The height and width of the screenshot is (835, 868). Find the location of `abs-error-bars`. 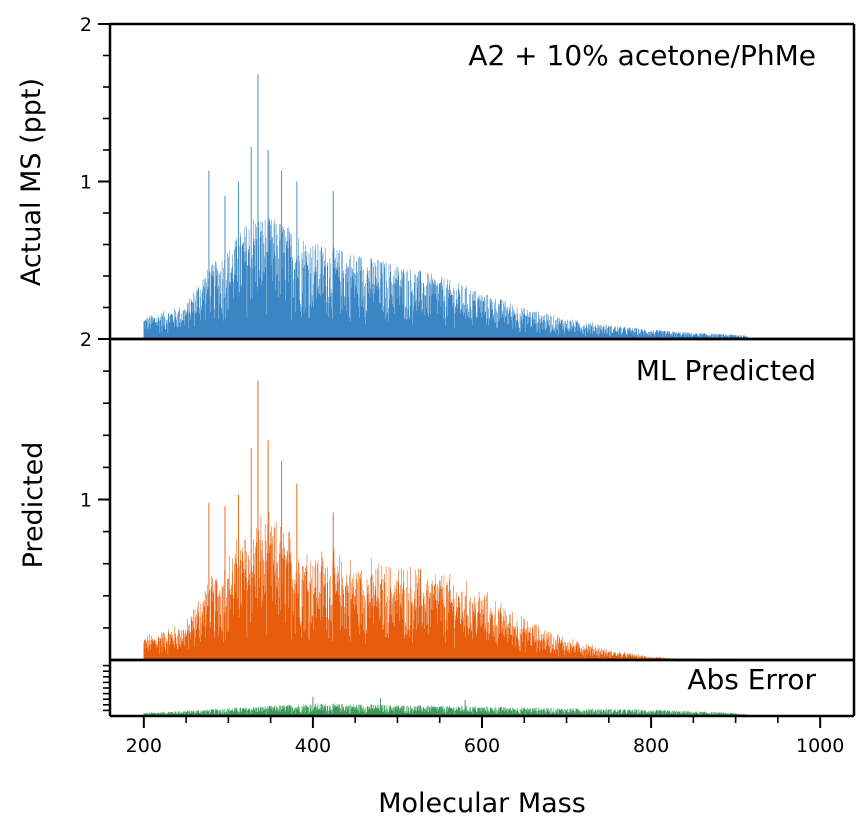

abs-error-bars is located at coordinates (446, 706).